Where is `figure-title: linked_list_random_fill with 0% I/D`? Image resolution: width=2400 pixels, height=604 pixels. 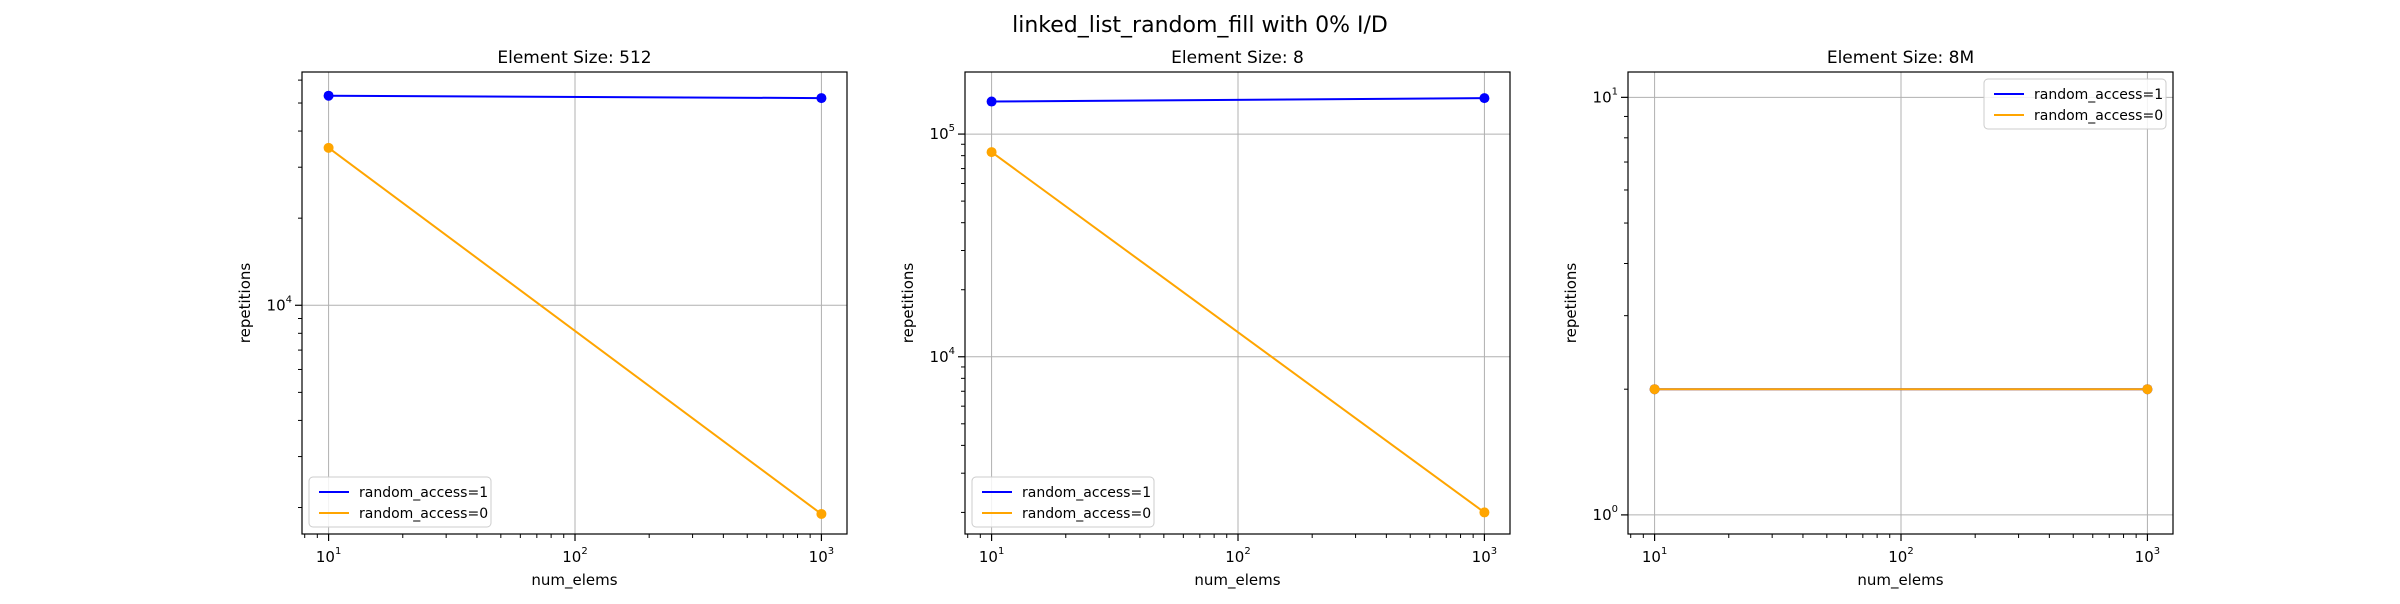
figure-title: linked_list_random_fill with 0% I/D is located at coordinates (1200, 25).